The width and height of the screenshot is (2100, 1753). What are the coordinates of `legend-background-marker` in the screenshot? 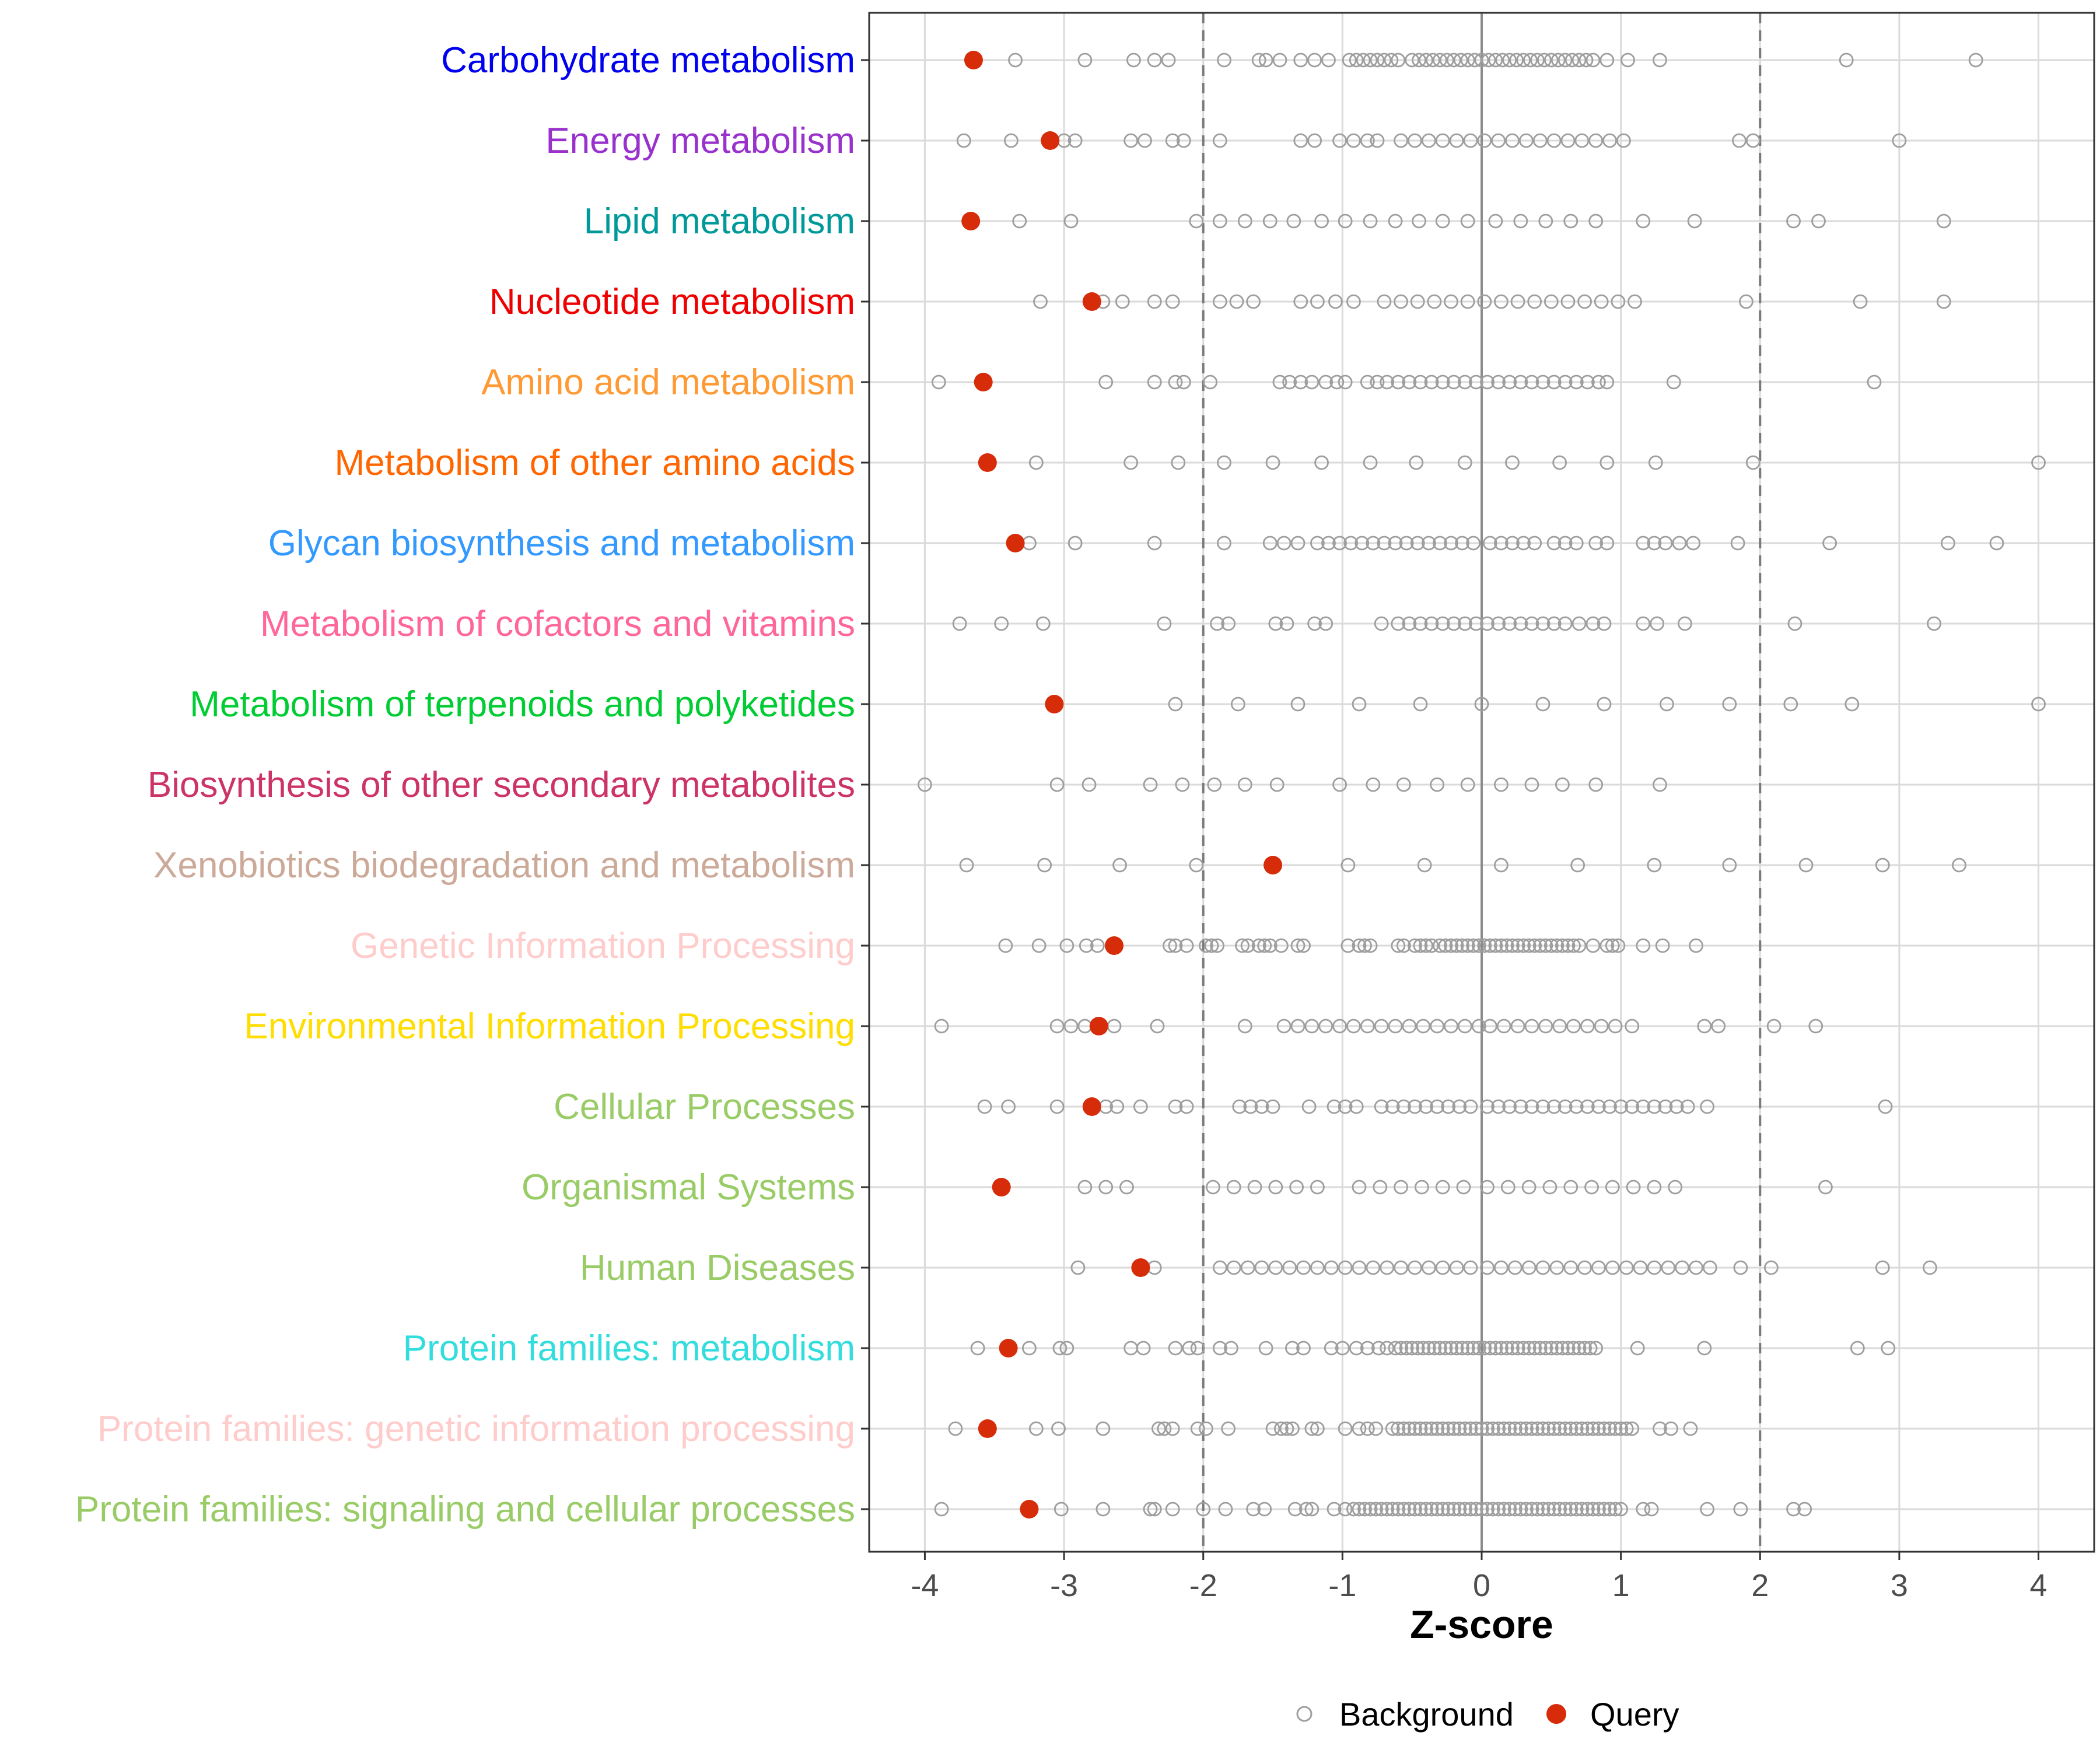 It's located at (1304, 1714).